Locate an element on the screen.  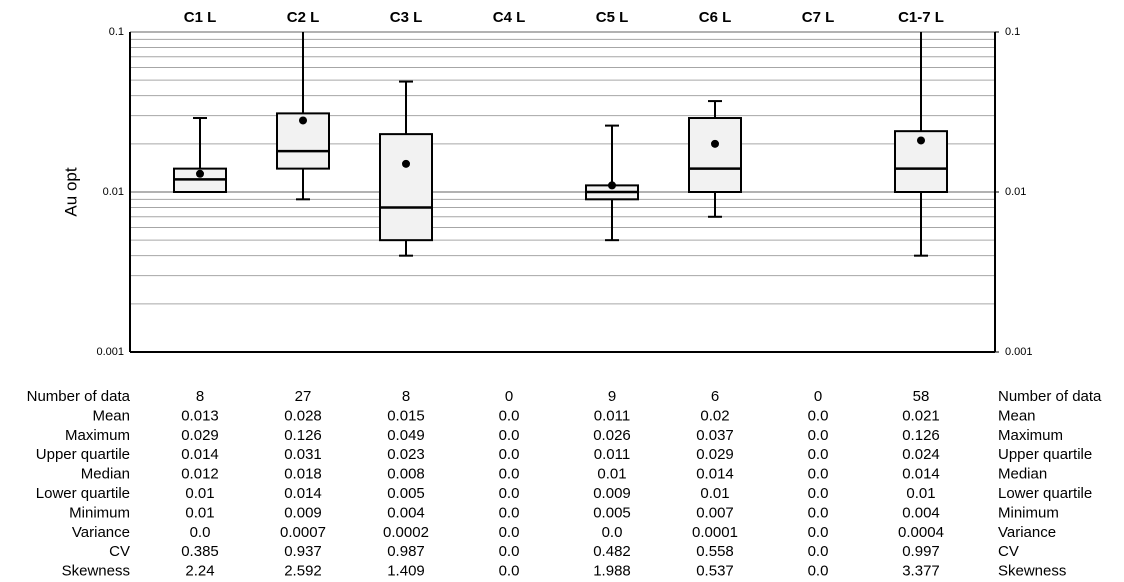
y2-tick-label: 0.01 is located at coordinates (1015, 192).